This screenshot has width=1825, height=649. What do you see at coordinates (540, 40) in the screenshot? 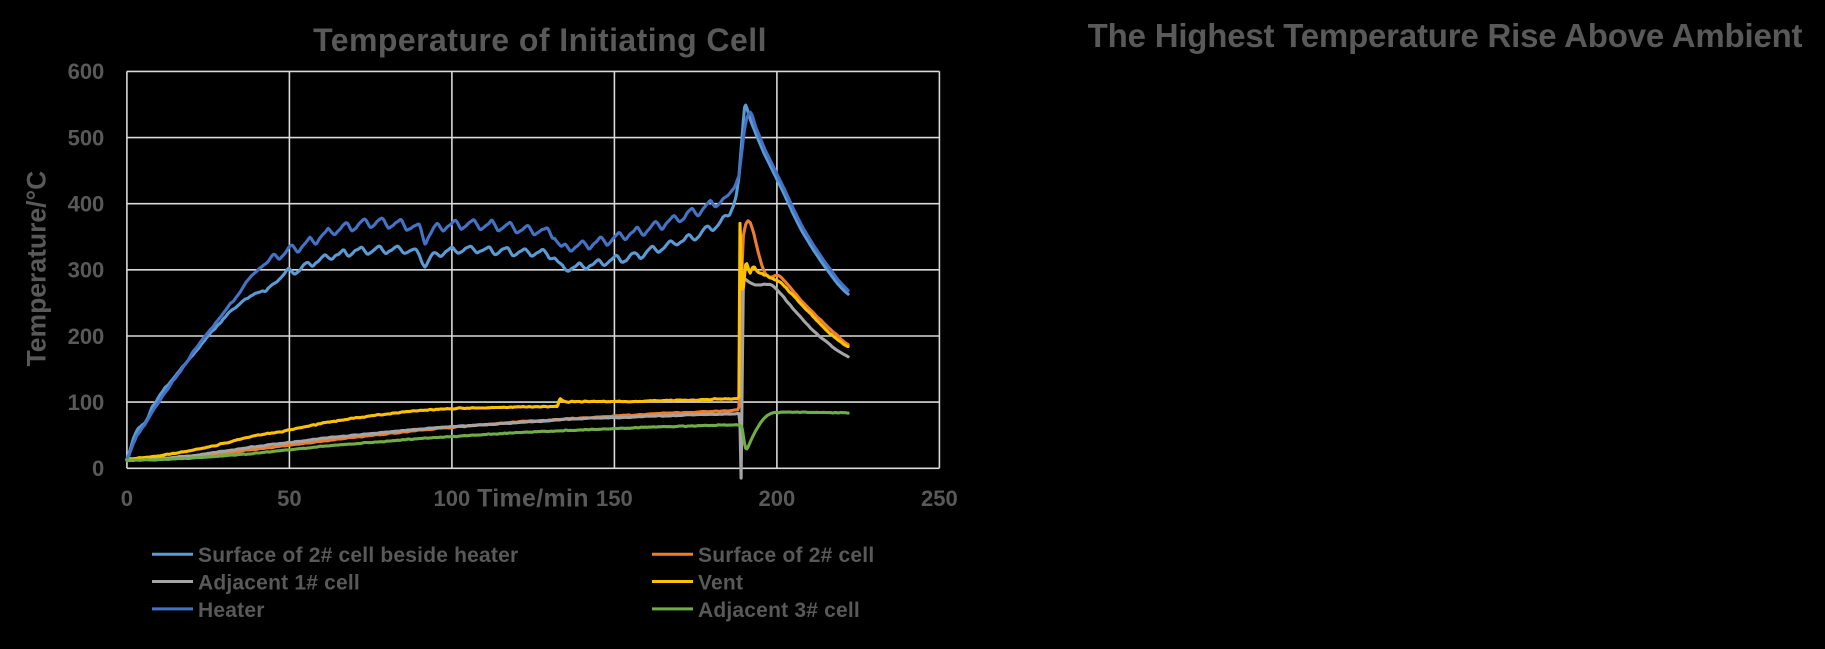
I see `svg-text: Temperature of Initiating Cell` at bounding box center [540, 40].